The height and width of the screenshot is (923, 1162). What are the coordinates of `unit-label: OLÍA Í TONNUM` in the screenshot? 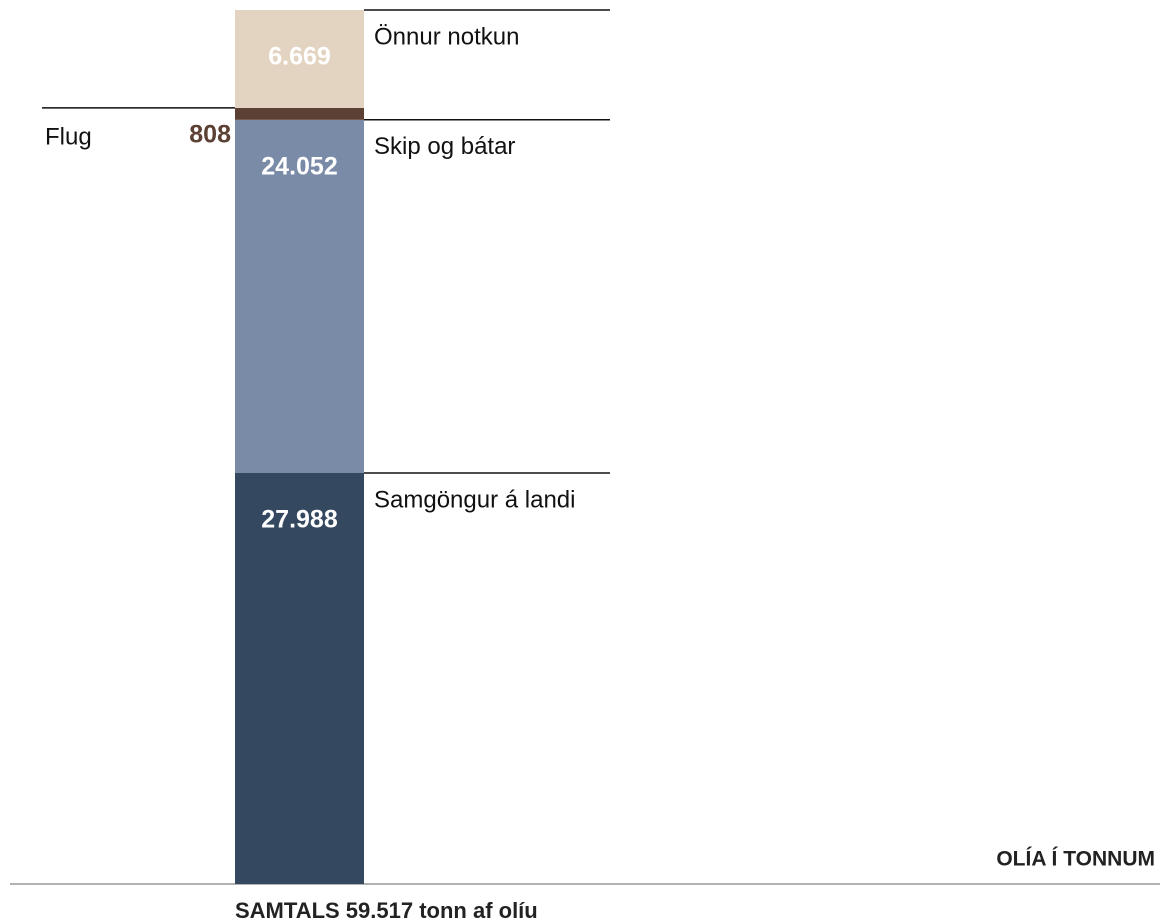 It's located at (1075, 859).